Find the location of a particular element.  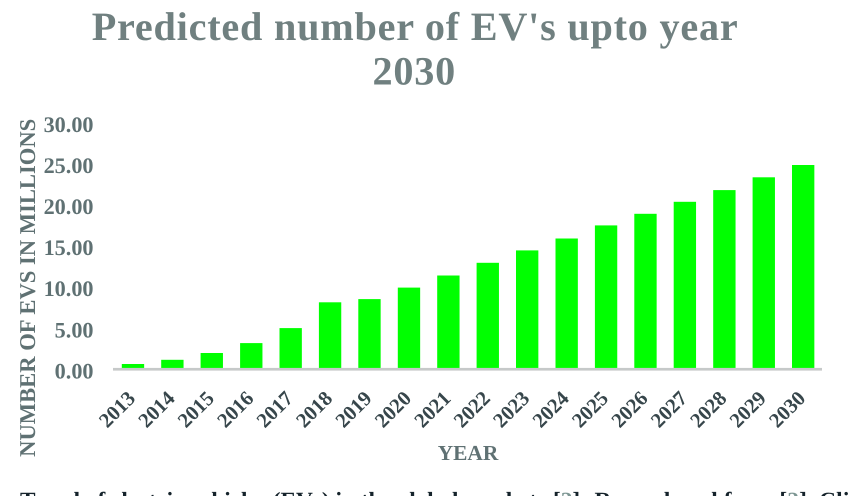

svg-text: 2022 is located at coordinates (472, 409).